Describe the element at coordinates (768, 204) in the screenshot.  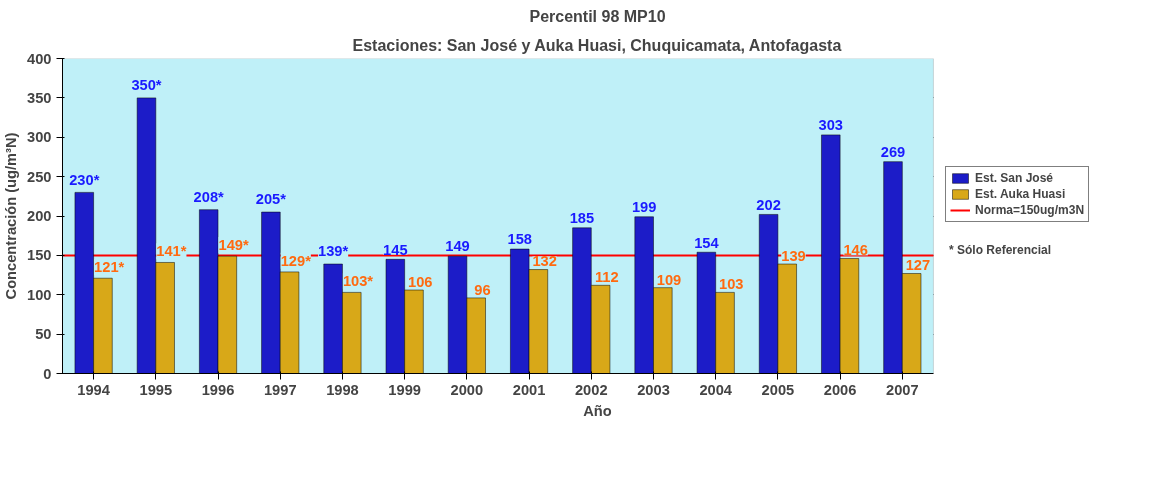
I see `data-label: 202` at that location.